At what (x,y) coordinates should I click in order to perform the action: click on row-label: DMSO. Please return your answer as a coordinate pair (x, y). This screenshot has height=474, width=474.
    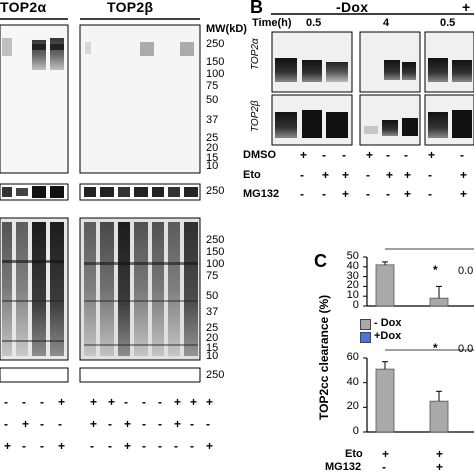
    Looking at the image, I should click on (259, 155).